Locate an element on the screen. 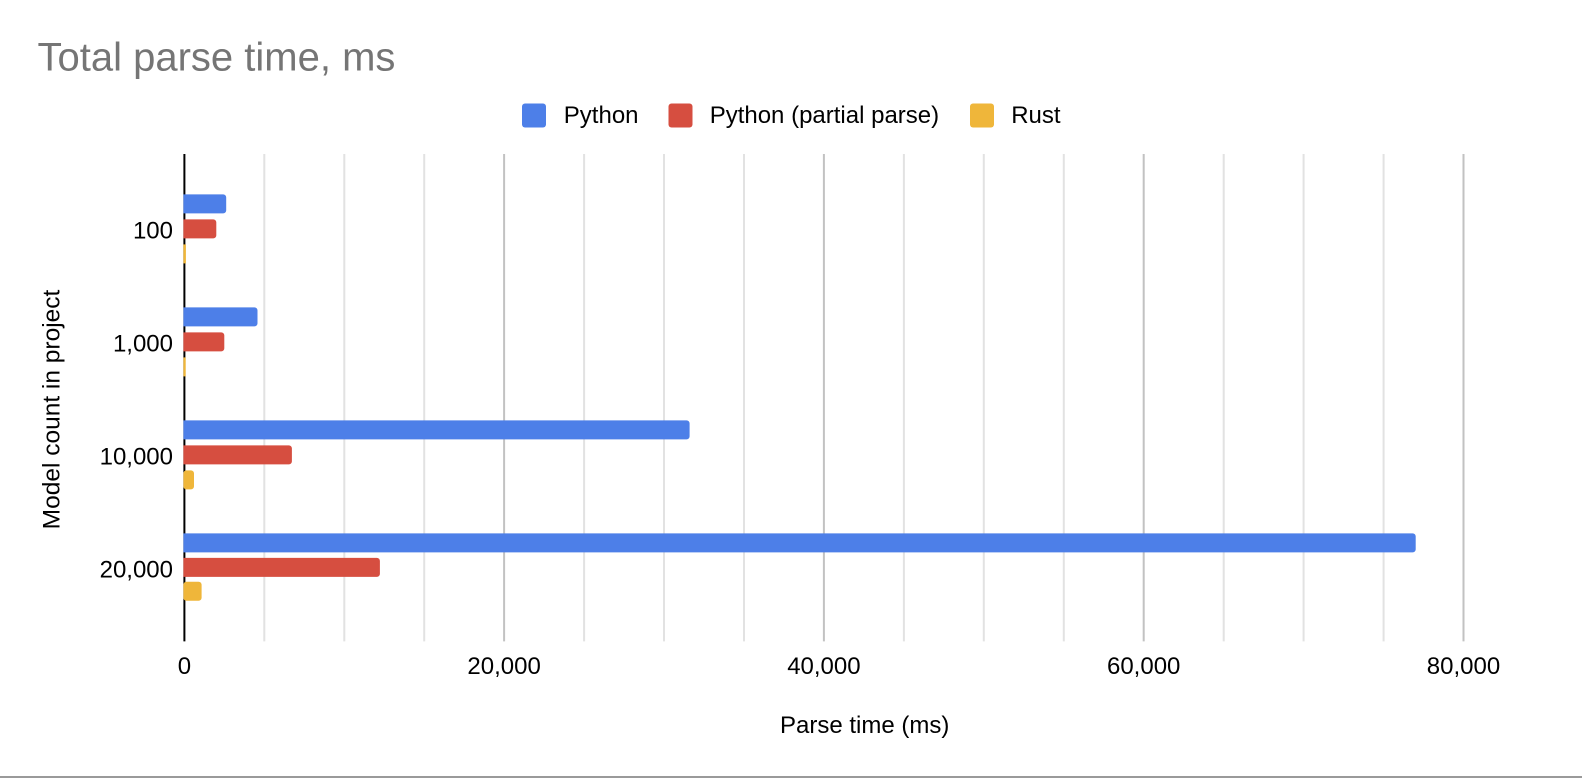 This screenshot has height=778, width=1582. svg-text: 60,000 is located at coordinates (1143, 666).